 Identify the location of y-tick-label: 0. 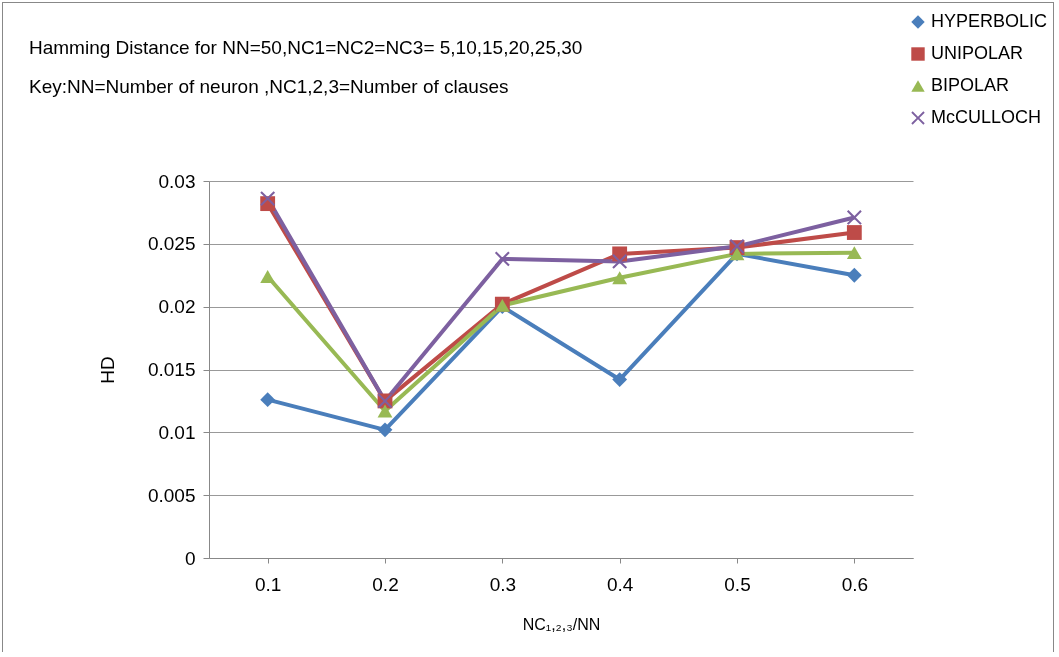
(190, 558).